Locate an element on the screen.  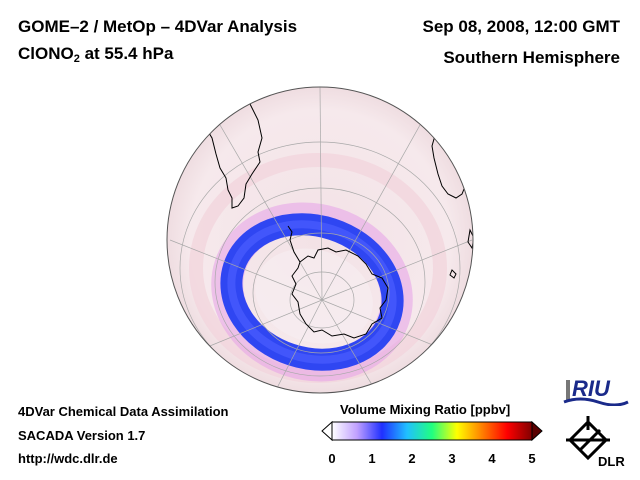
colorbar-bar is located at coordinates (432, 431).